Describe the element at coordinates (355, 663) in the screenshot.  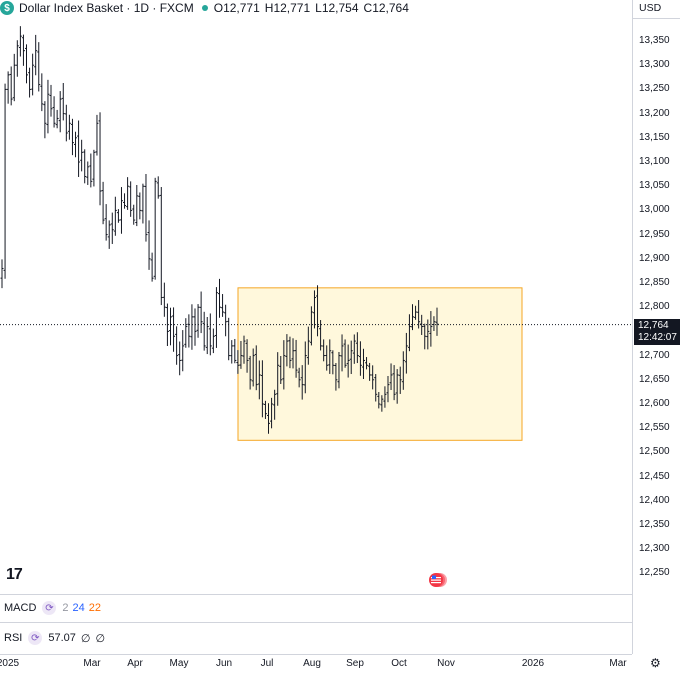
I see `time-tick-label: Sep` at that location.